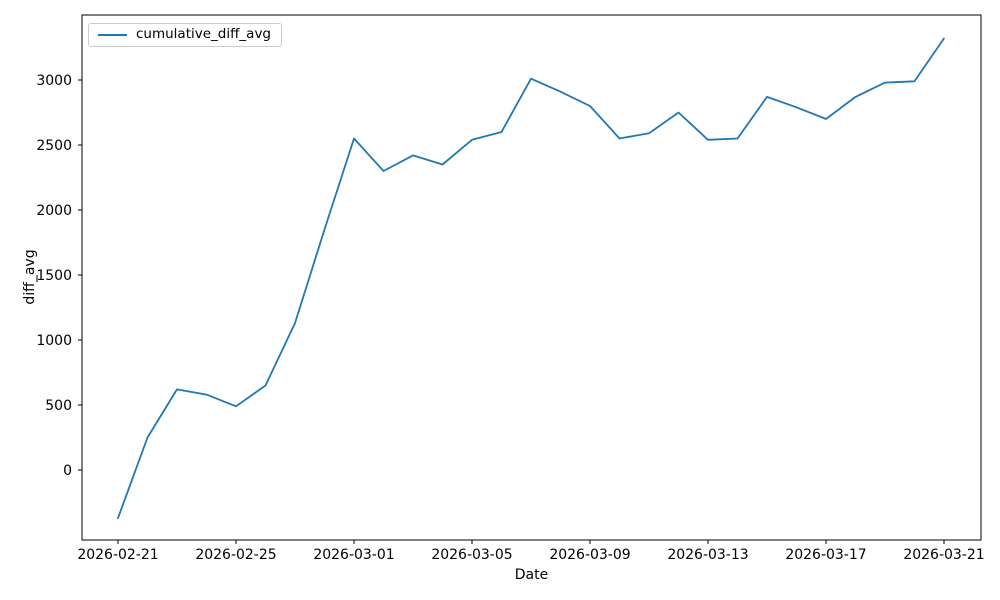 The image size is (1000, 600). What do you see at coordinates (531, 575) in the screenshot?
I see `x-axis-title: Date` at bounding box center [531, 575].